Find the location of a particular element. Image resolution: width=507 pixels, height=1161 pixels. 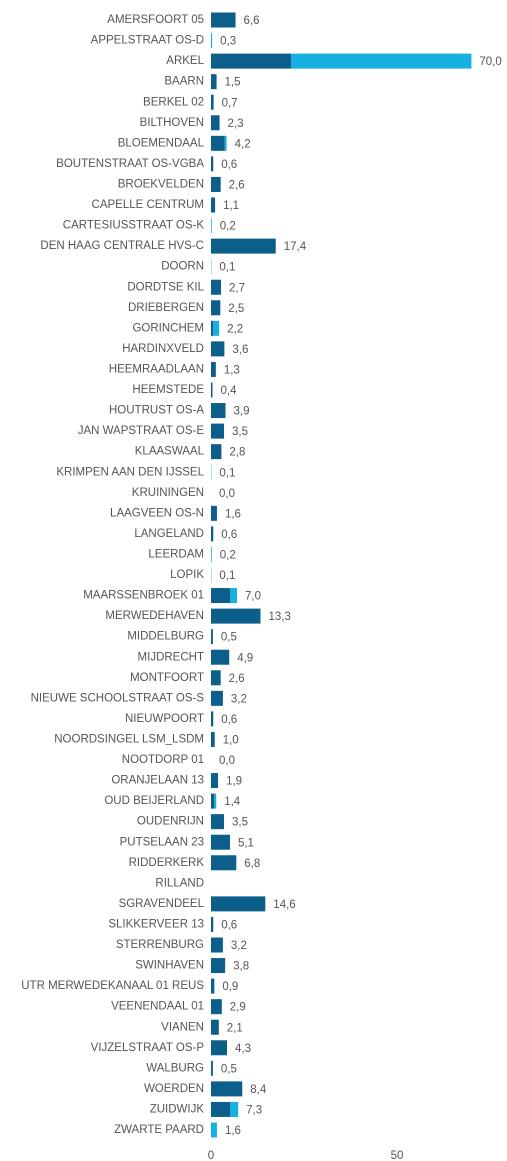

category-label: DOORN is located at coordinates (182, 267).